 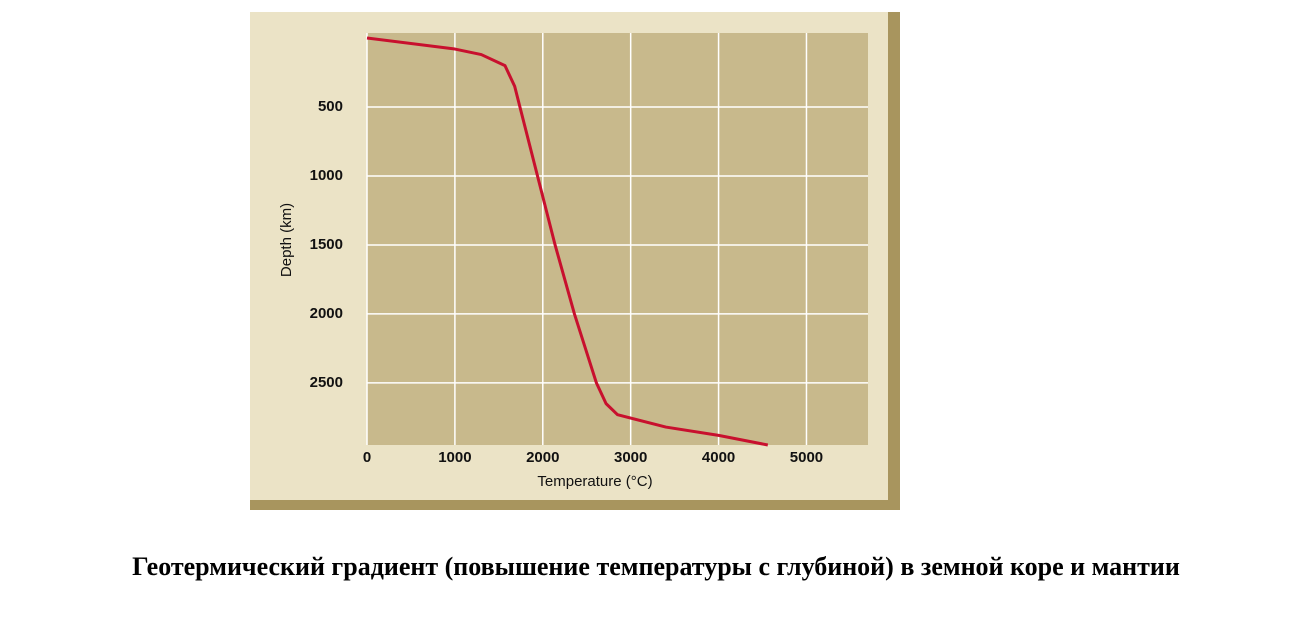 I want to click on x-tick-label: 5000, so click(x=806, y=457).